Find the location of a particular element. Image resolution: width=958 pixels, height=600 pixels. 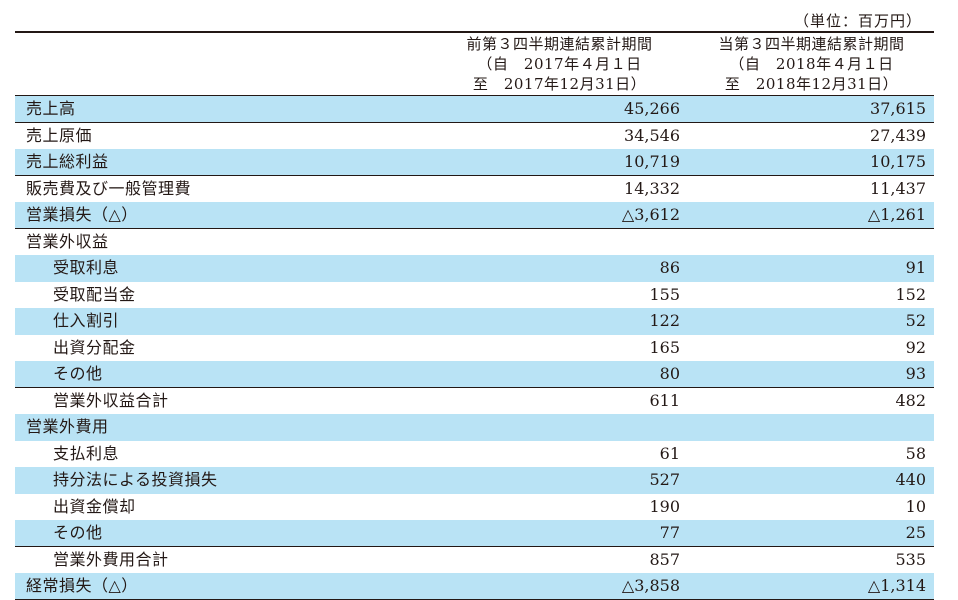

row-value-prev: 190 is located at coordinates (664, 506).